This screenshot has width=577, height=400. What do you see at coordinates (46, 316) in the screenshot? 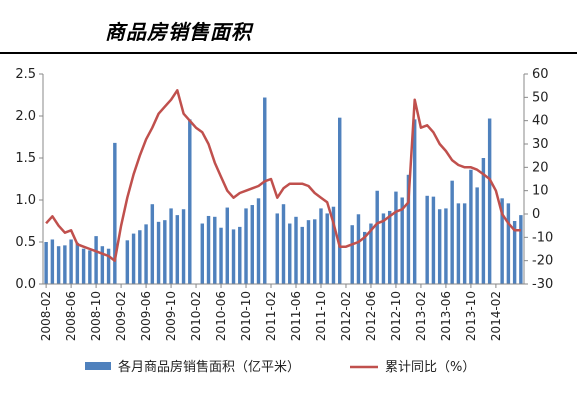
I see `x-tick-label: 2008-02` at bounding box center [46, 316].